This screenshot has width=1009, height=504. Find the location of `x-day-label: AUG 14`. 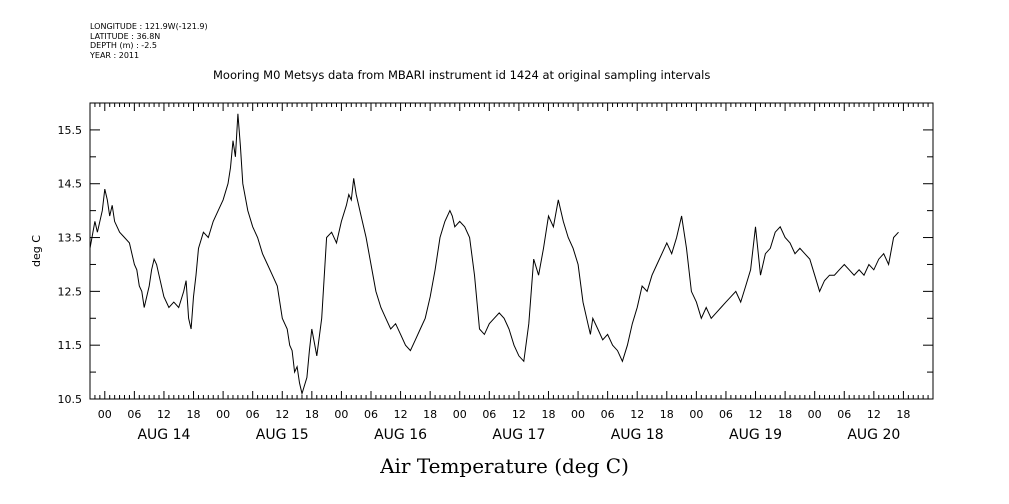

x-day-label: AUG 14 is located at coordinates (163, 435).